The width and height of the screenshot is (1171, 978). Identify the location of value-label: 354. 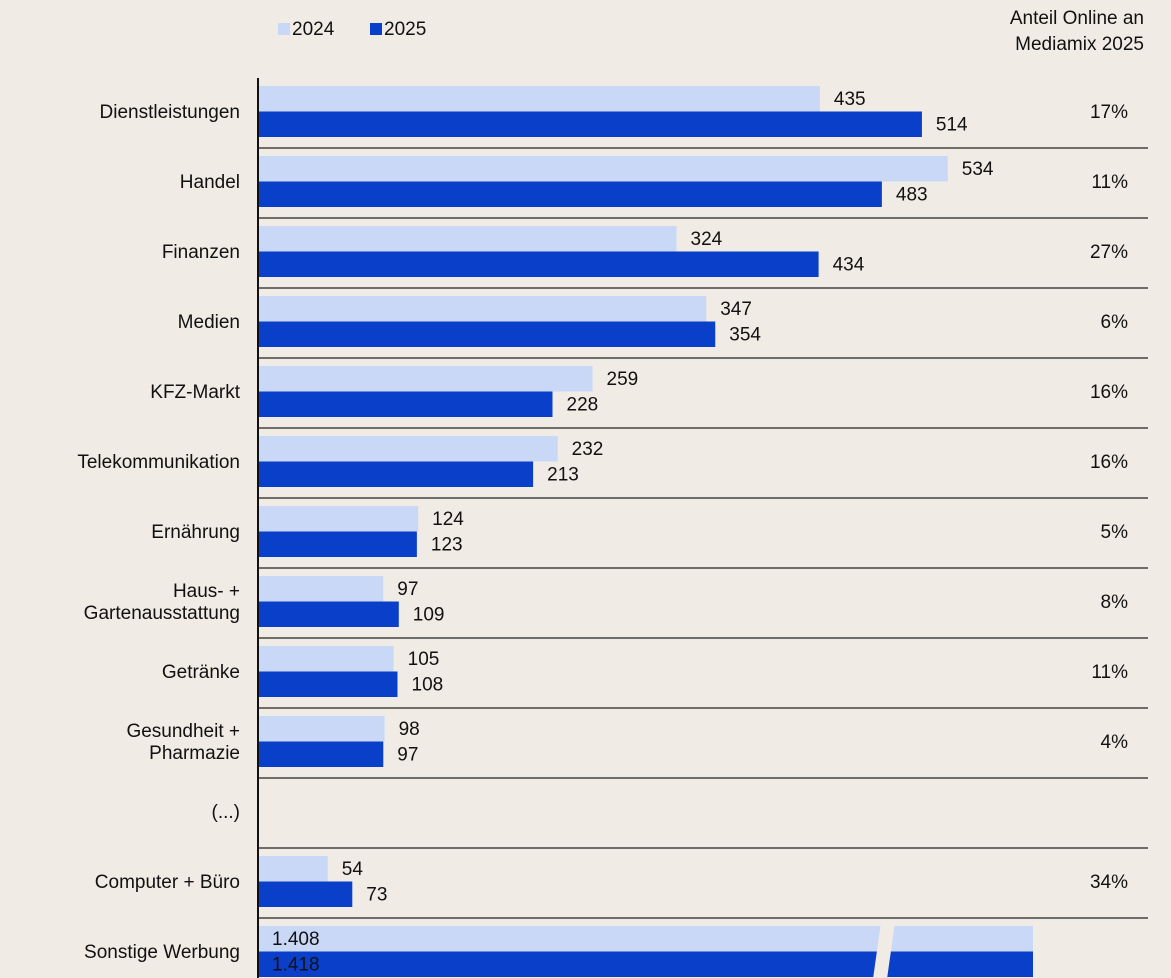
(745, 334).